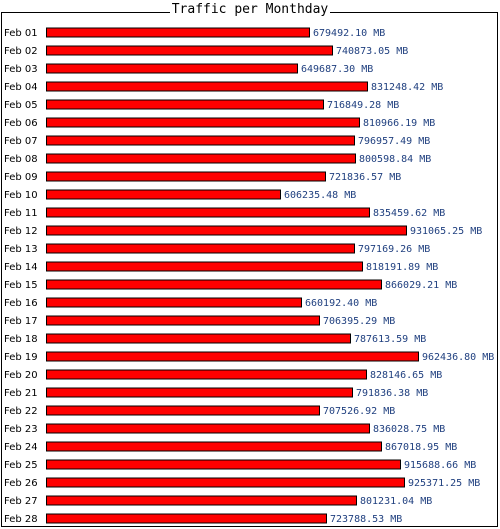 The width and height of the screenshot is (500, 529). Describe the element at coordinates (21, 519) in the screenshot. I see `day-label: Feb 28` at that location.